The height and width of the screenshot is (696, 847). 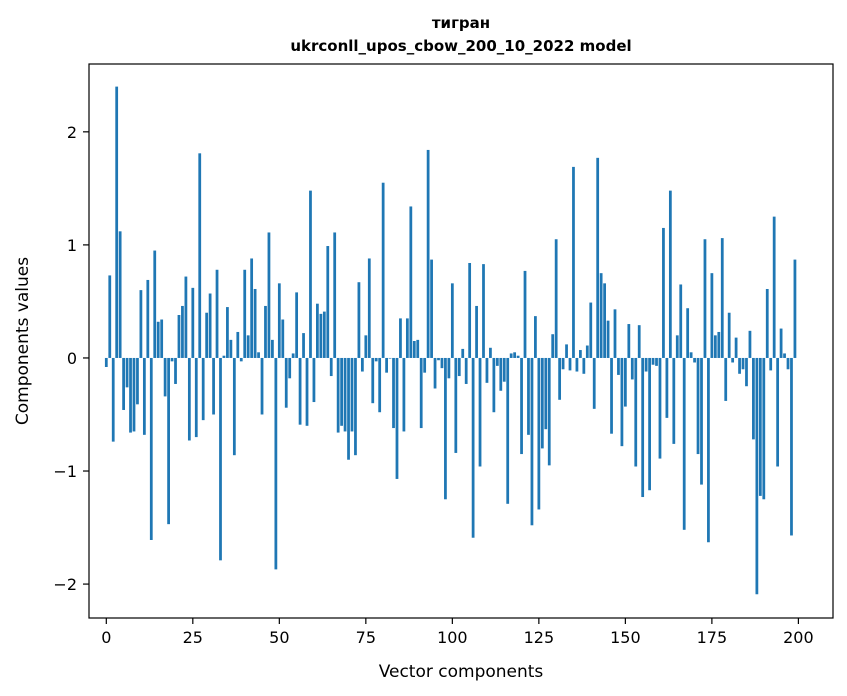 I want to click on x-tick-label: 125, so click(x=539, y=637).